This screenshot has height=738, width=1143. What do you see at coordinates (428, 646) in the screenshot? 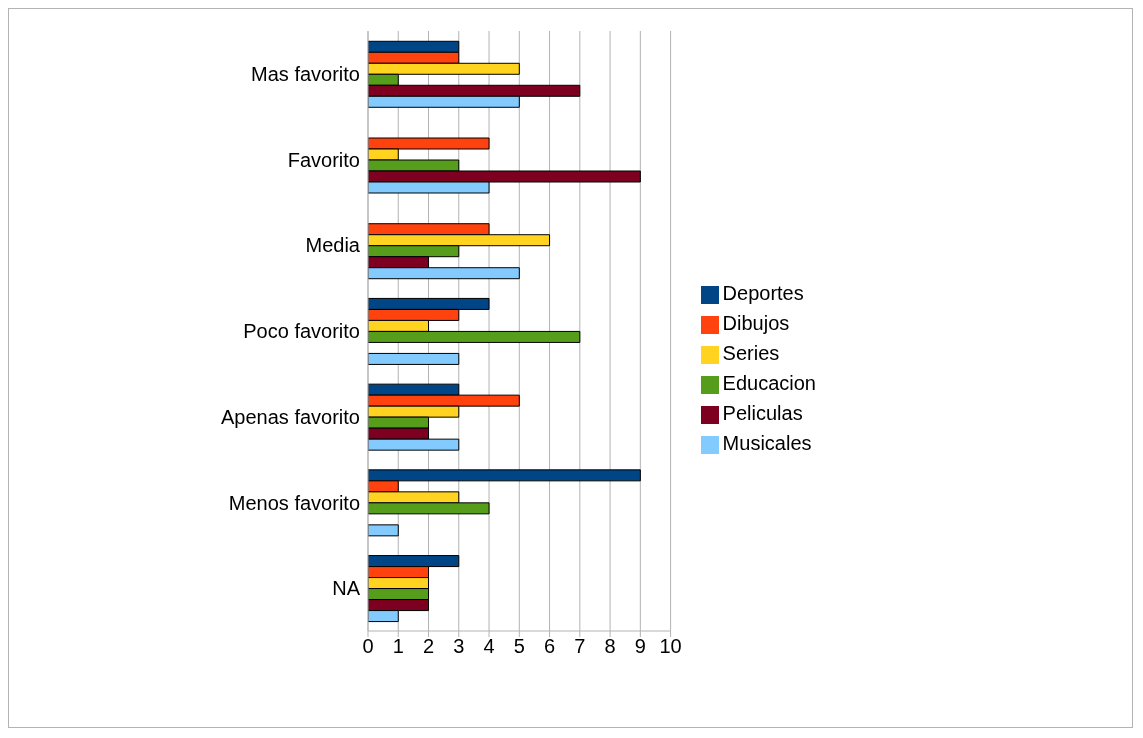
I see `x-tick-label: 2` at bounding box center [428, 646].